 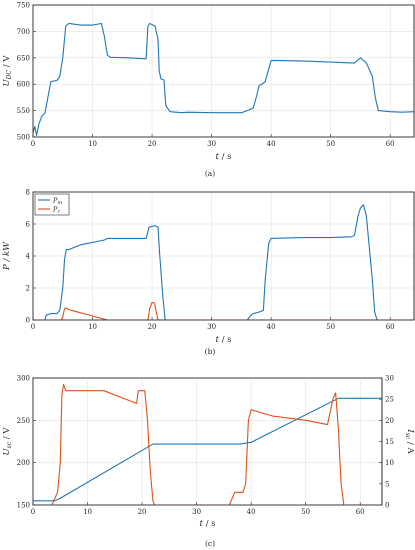 I want to click on y-tick-label: 200, so click(x=23, y=463).